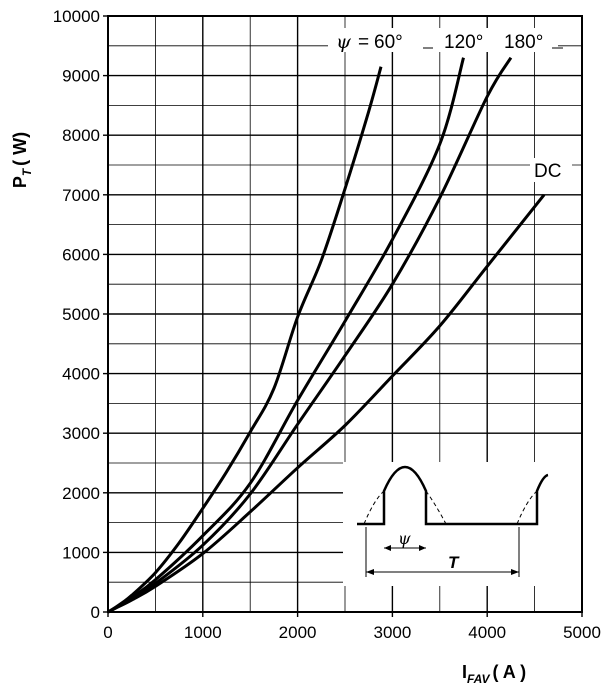  I want to click on inset-psi-label: ψ, so click(404, 538).